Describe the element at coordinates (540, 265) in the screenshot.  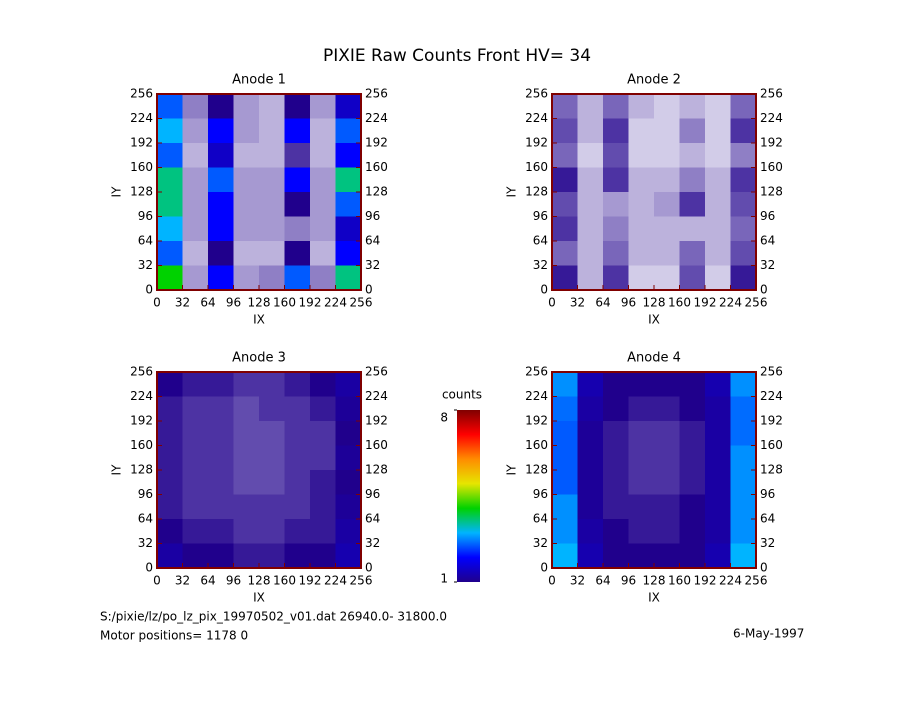
I see `y-tick-label: 32` at that location.